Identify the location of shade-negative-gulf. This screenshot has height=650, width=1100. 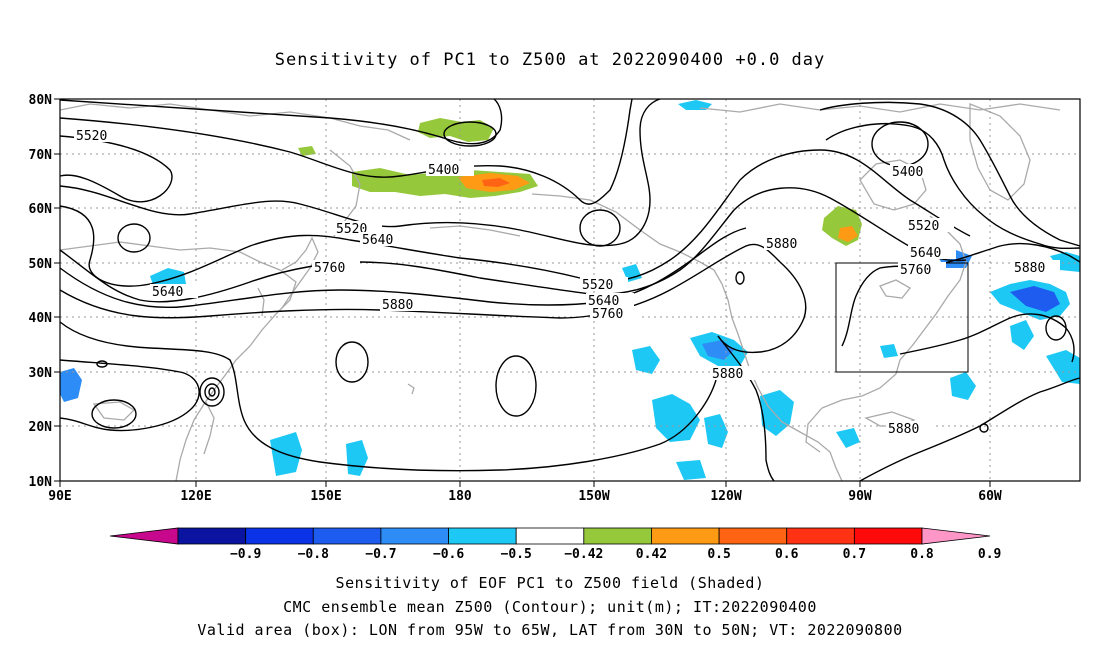
(848, 438).